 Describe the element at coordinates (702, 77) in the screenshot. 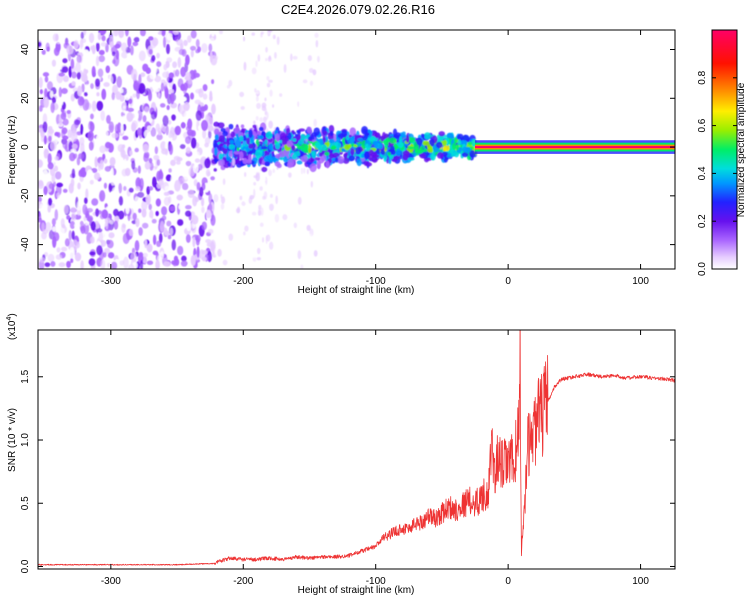

I see `colorbar-tick-label: 0.8` at that location.